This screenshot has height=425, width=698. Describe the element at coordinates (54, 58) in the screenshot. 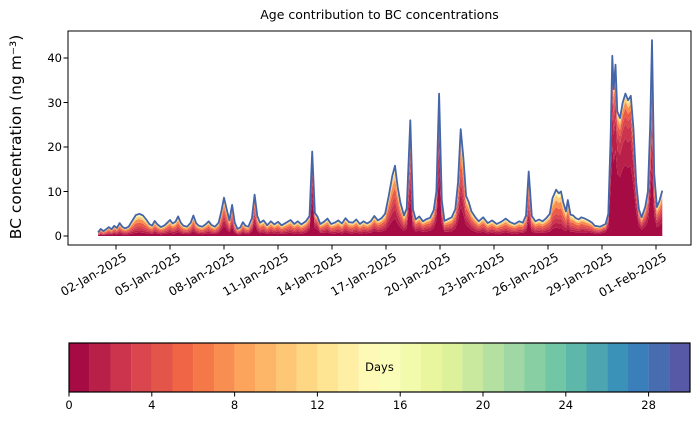

I see `y-tick-label: 40` at that location.